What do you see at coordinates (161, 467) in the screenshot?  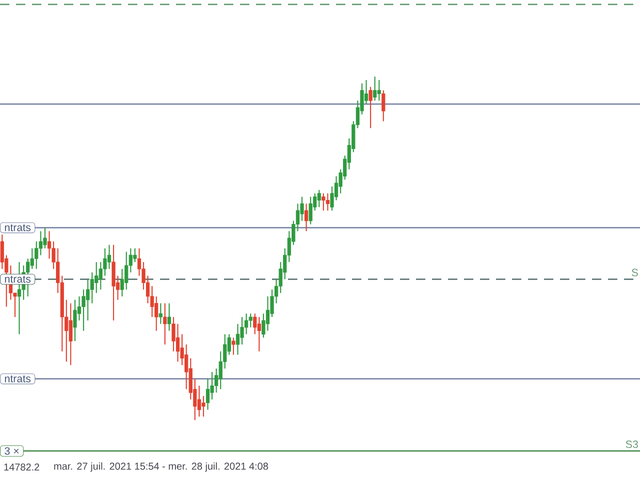 I see `text: mar. 27 juil. 2021 15:54 - mer. 28 juil. 2021 4:08` at bounding box center [161, 467].